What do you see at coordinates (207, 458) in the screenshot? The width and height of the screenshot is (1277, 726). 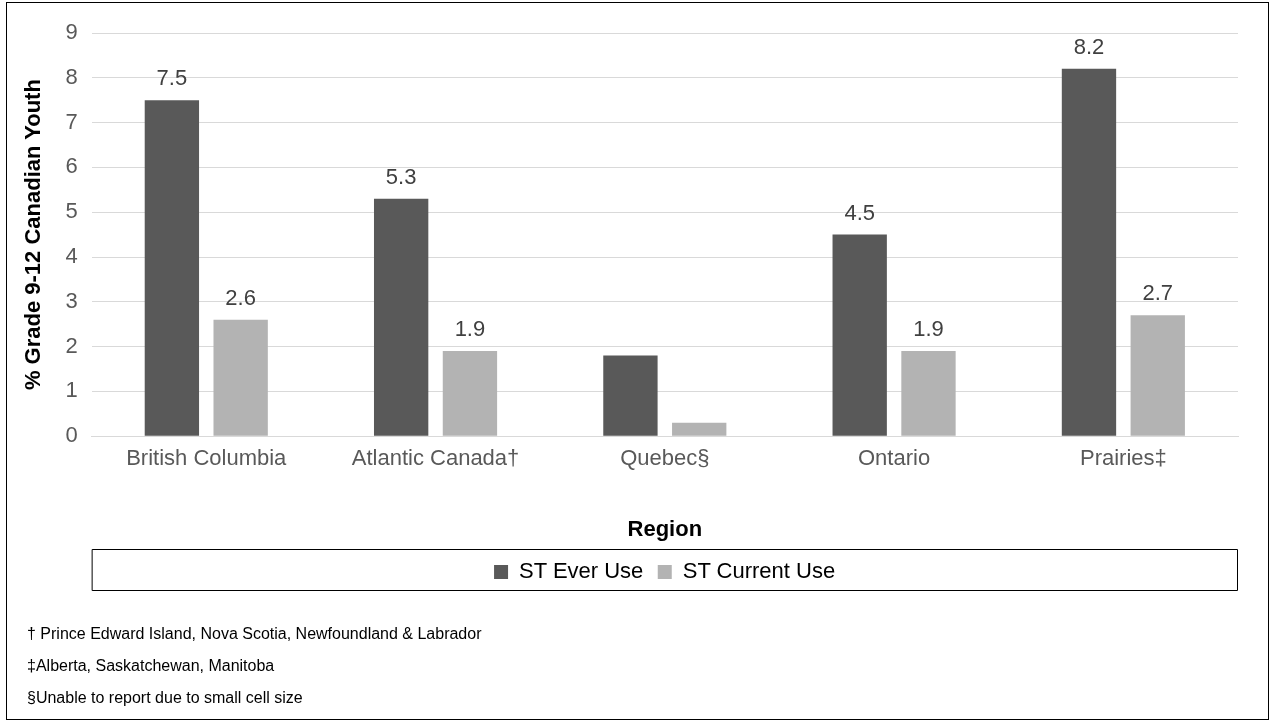 I see `x-tick-label: British Columbia` at bounding box center [207, 458].